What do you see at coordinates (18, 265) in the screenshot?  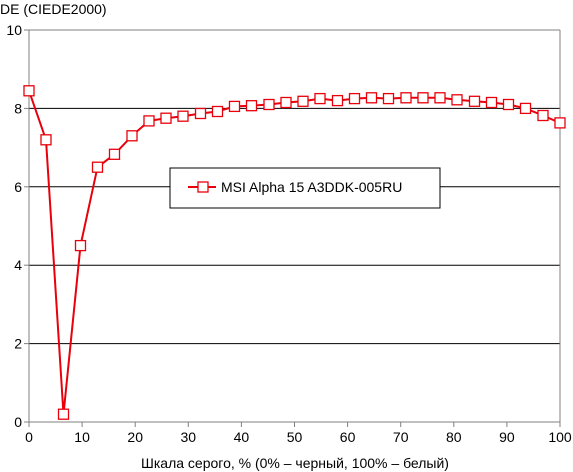 I see `y-tick-label: 4` at bounding box center [18, 265].